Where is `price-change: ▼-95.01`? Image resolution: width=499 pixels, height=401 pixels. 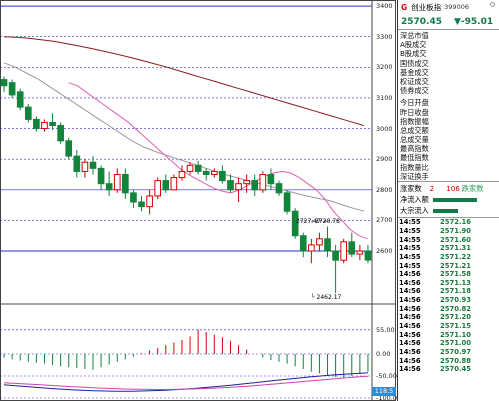
price-change: ▼-95.01 is located at coordinates (474, 21).